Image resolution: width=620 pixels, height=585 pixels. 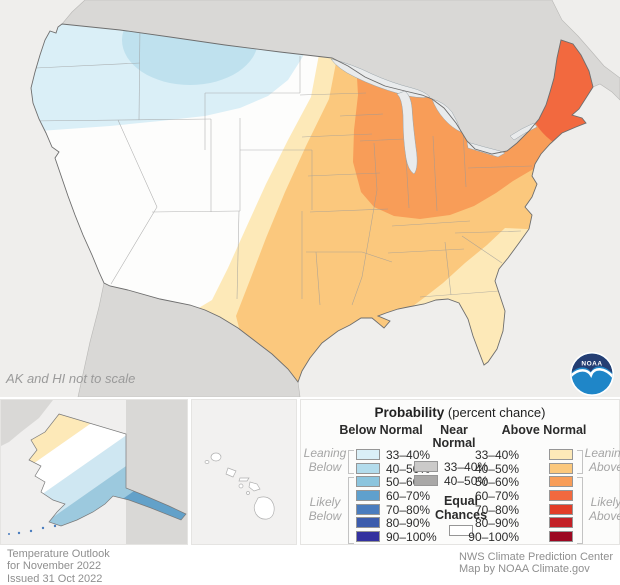 I want to click on noaa-logo-sky, so click(x=592, y=364).